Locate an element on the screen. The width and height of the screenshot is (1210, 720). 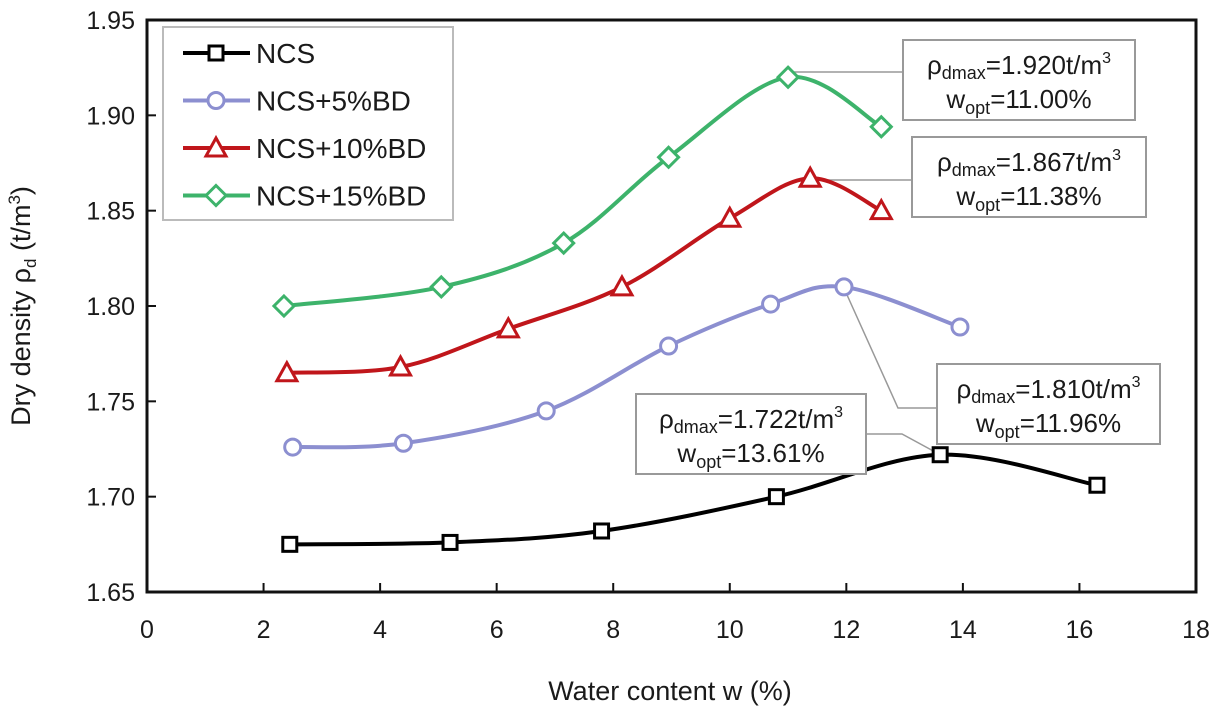
annotation-rho-value: =1.810t/m is located at coordinates (1073, 389).